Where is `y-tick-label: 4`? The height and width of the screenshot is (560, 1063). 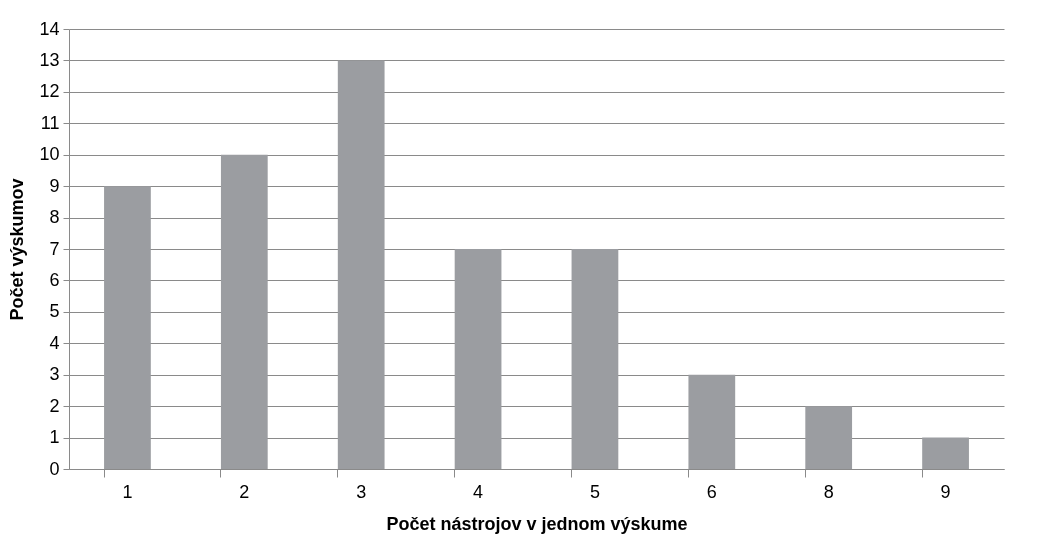 y-tick-label: 4 is located at coordinates (54, 342).